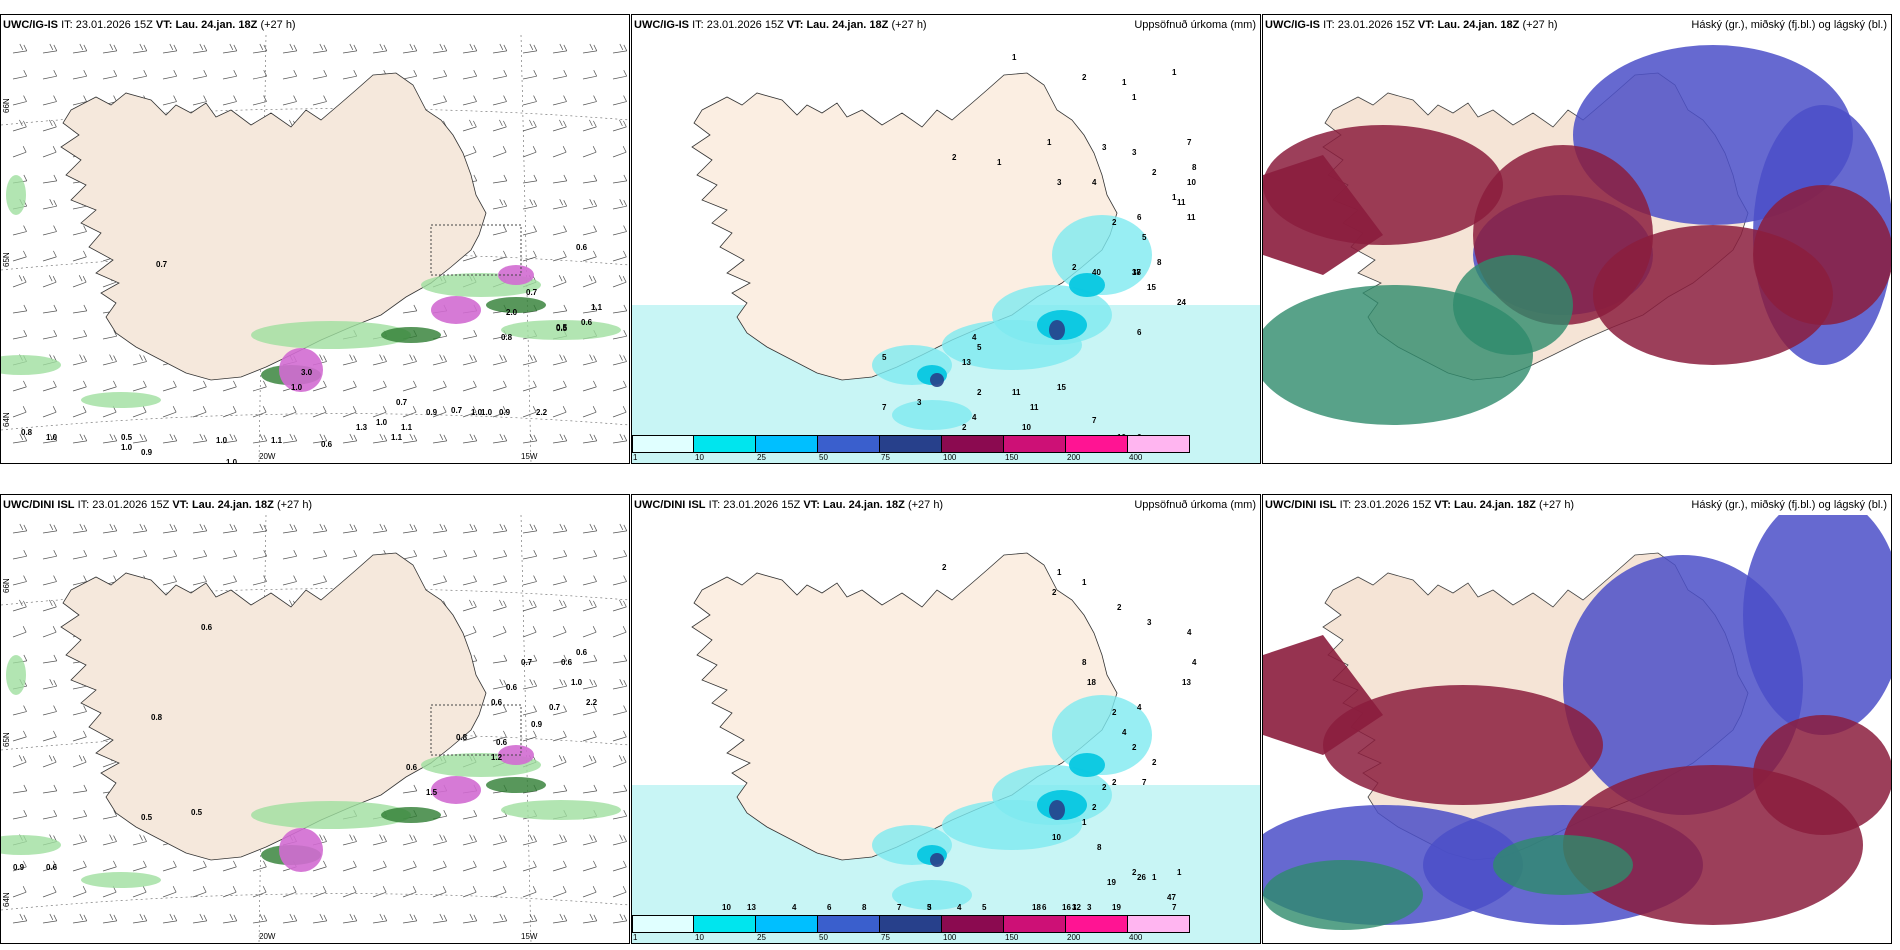 The width and height of the screenshot is (1900, 950). Describe the element at coordinates (761, 937) in the screenshot. I see `colorbar-tick: 25` at that location.